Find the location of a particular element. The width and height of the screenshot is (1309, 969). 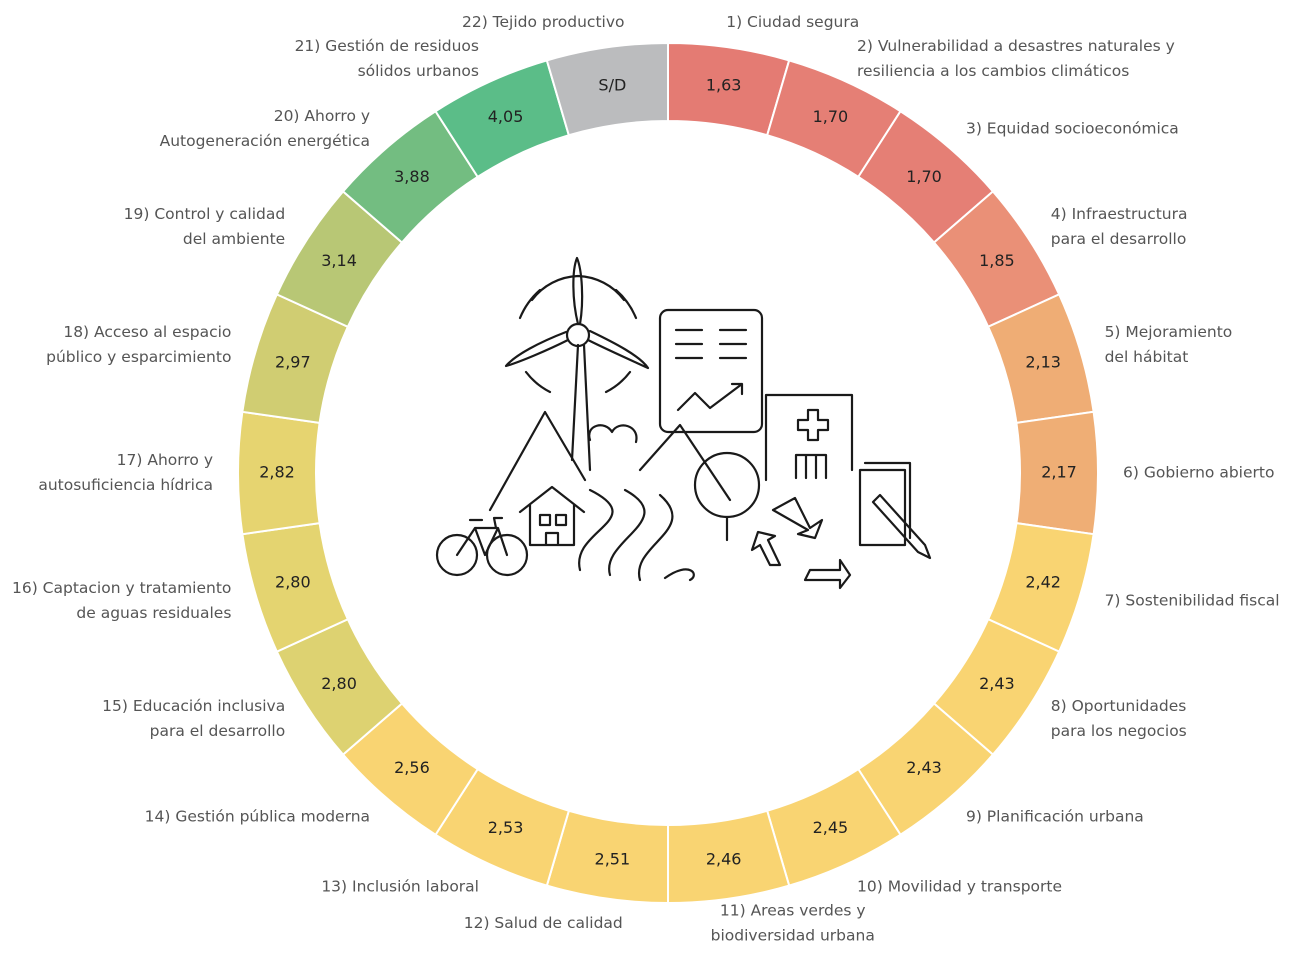

category-label: 6) Gobierno abierto is located at coordinates (1198, 473).